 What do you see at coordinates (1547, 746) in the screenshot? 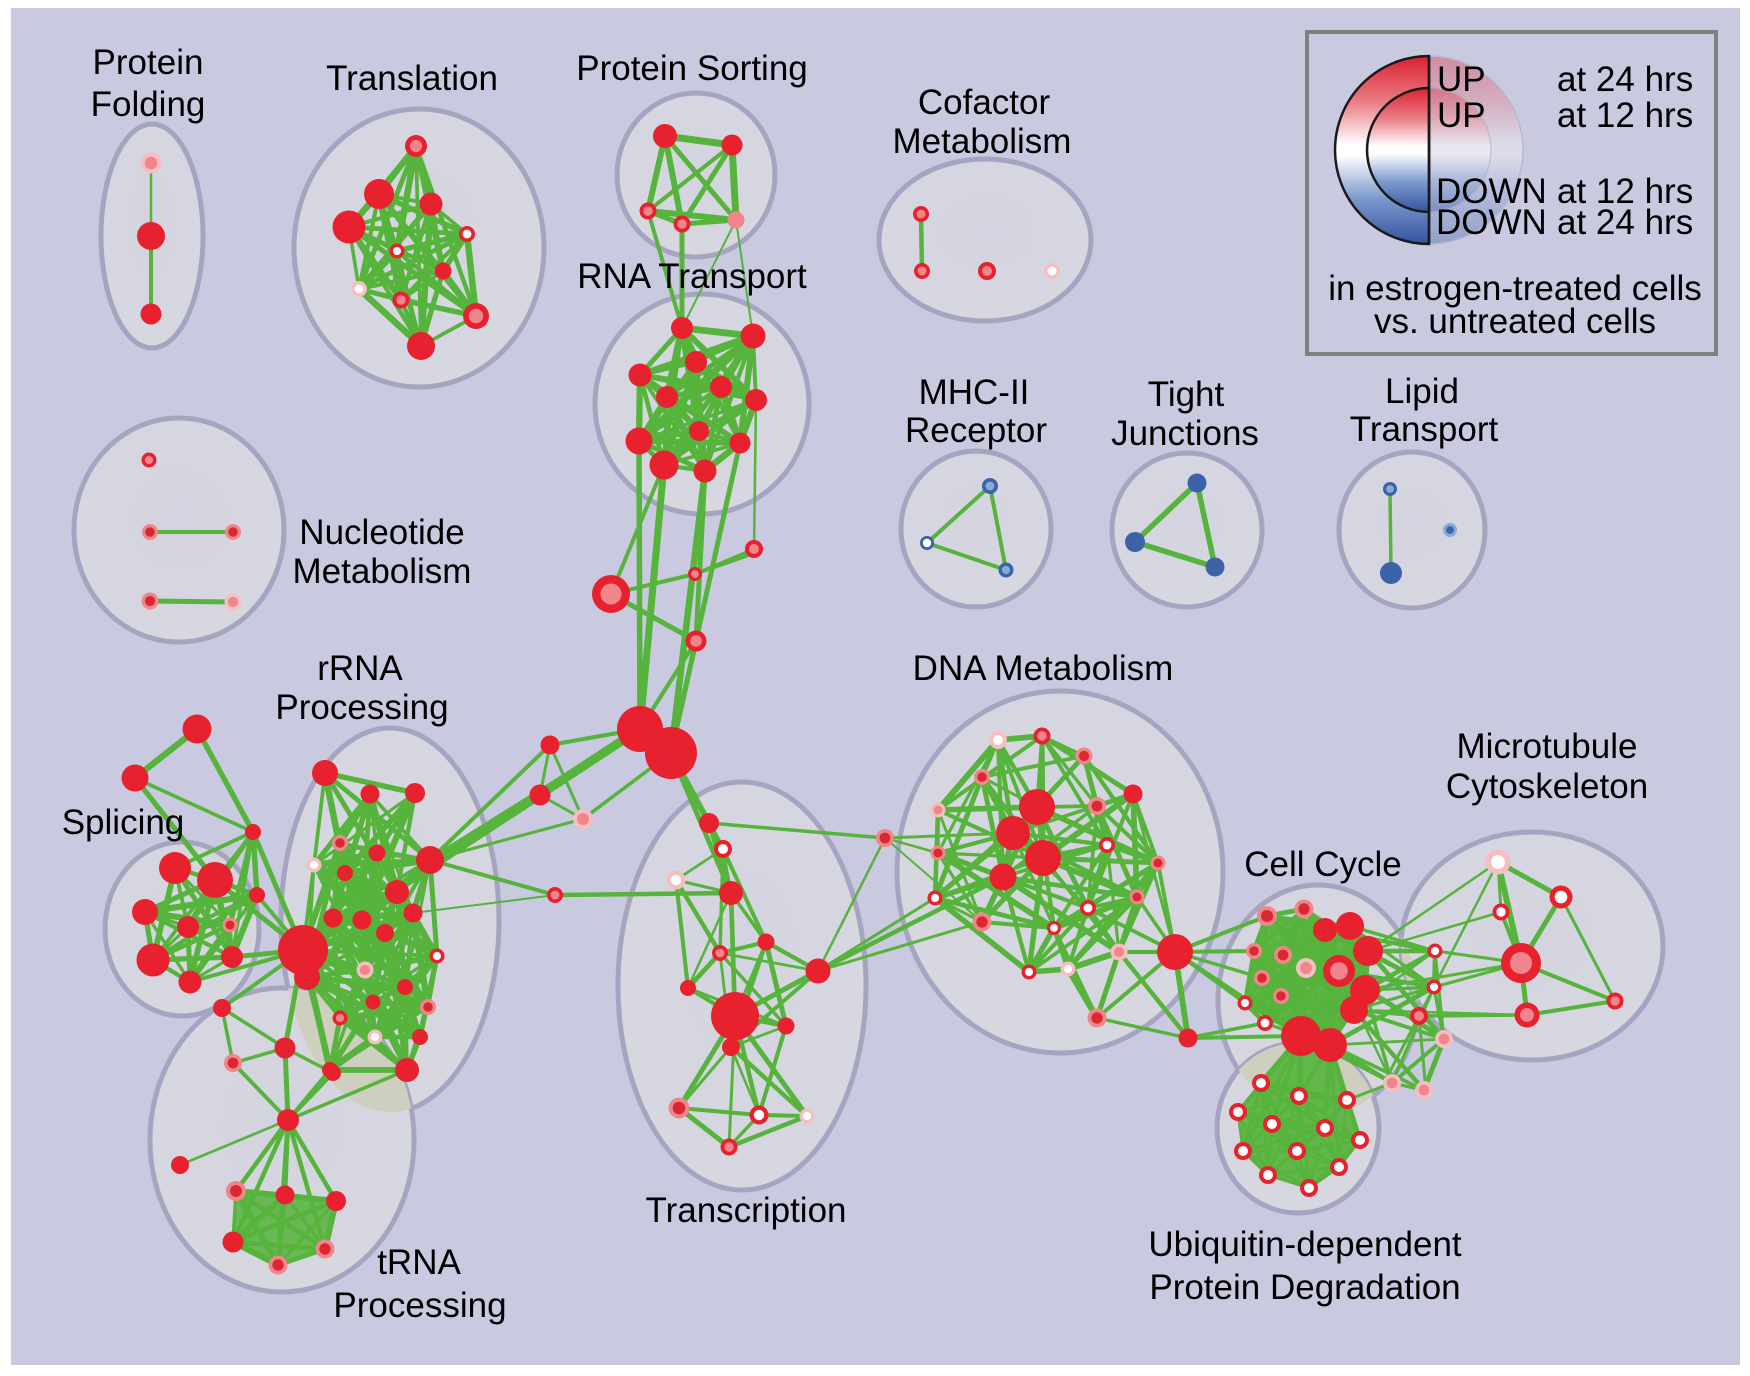
I see `svg-text: Microtubule` at bounding box center [1547, 746].